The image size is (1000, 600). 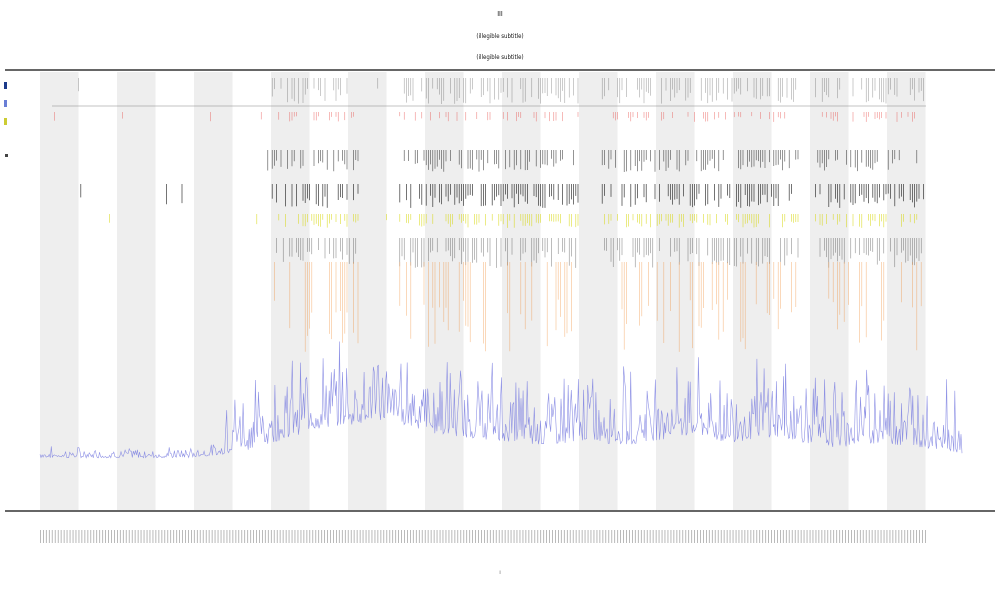 What do you see at coordinates (499, 57) in the screenshot?
I see `chart-subtitle-2: (illegible subtitle)` at bounding box center [499, 57].